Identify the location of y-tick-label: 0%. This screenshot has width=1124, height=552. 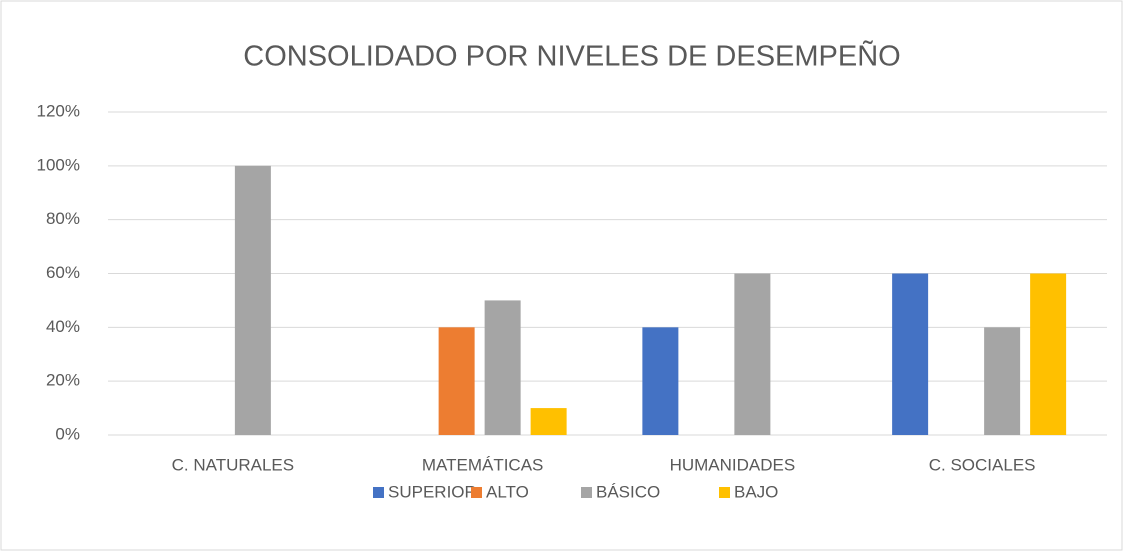
(67, 433).